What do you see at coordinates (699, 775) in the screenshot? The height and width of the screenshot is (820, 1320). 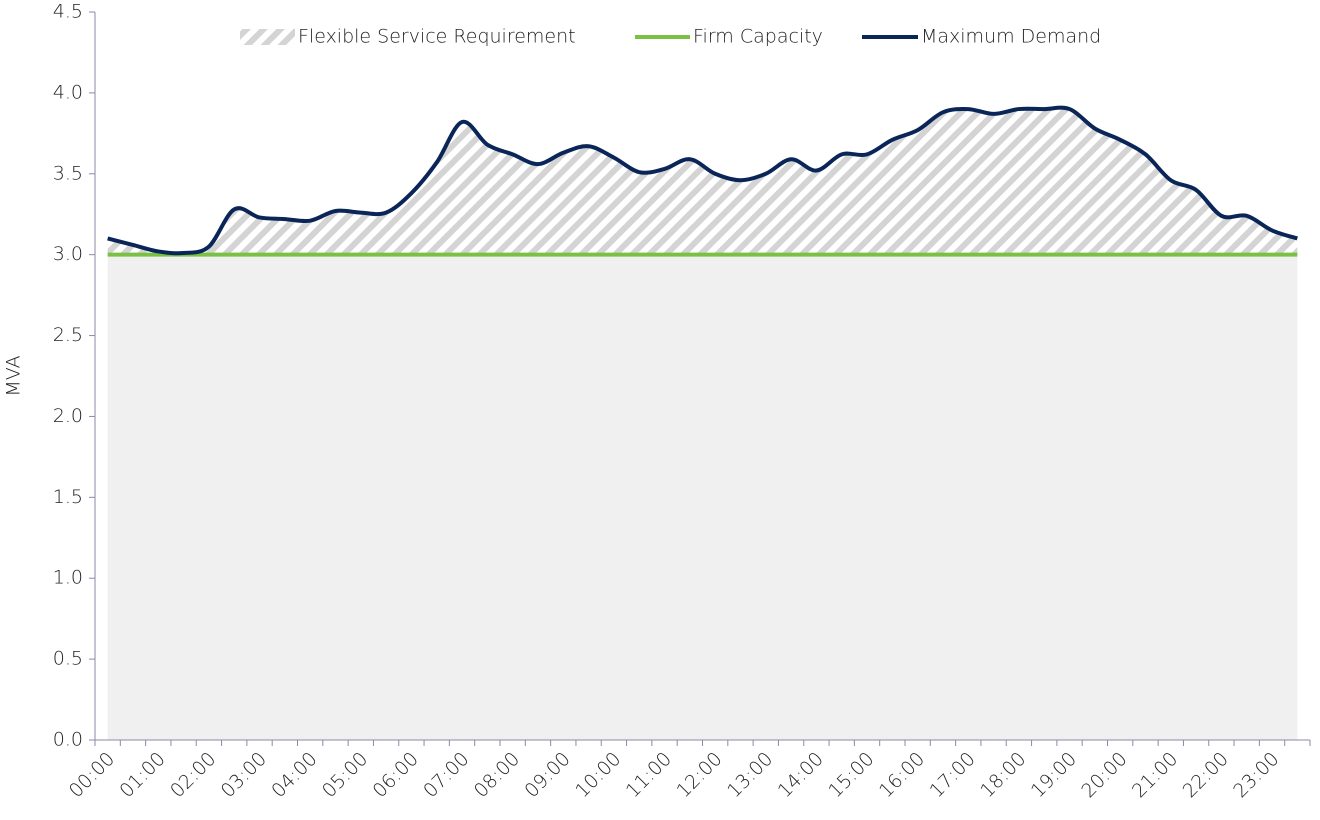 I see `x-tick-label: 12:00` at bounding box center [699, 775].